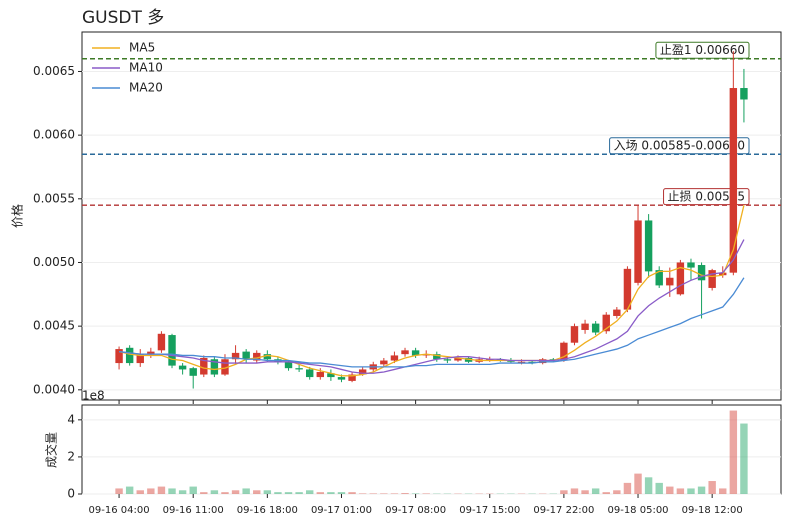 This screenshot has height=526, width=790. Describe the element at coordinates (637, 510) in the screenshot. I see `x-tick-label: 09-18 05:00` at that location.